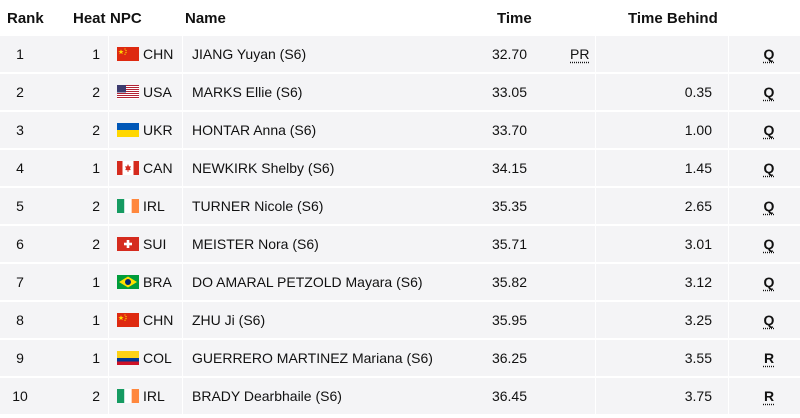 This screenshot has height=418, width=800. What do you see at coordinates (509, 168) in the screenshot?
I see `time-cell: 34.15` at bounding box center [509, 168].